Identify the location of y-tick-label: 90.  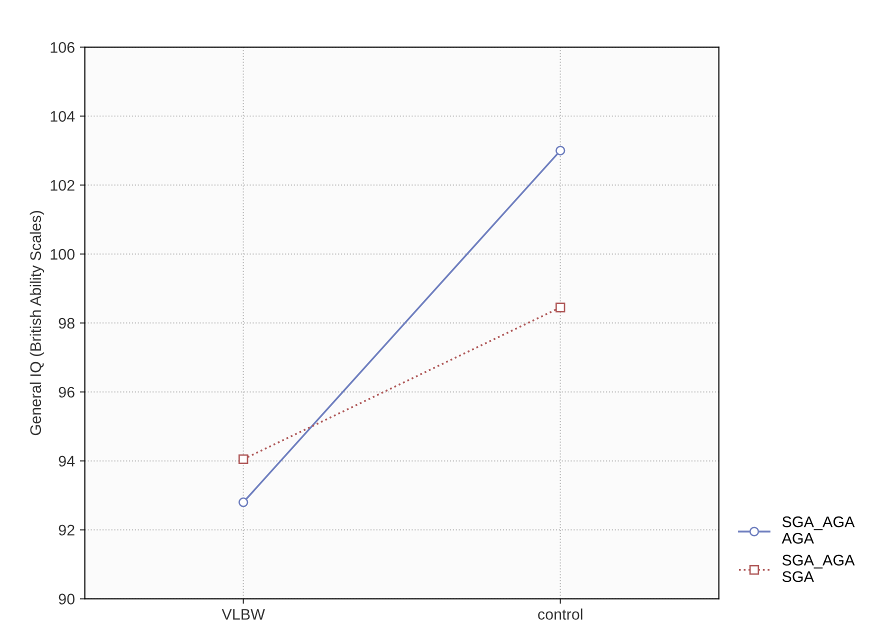
(66, 599).